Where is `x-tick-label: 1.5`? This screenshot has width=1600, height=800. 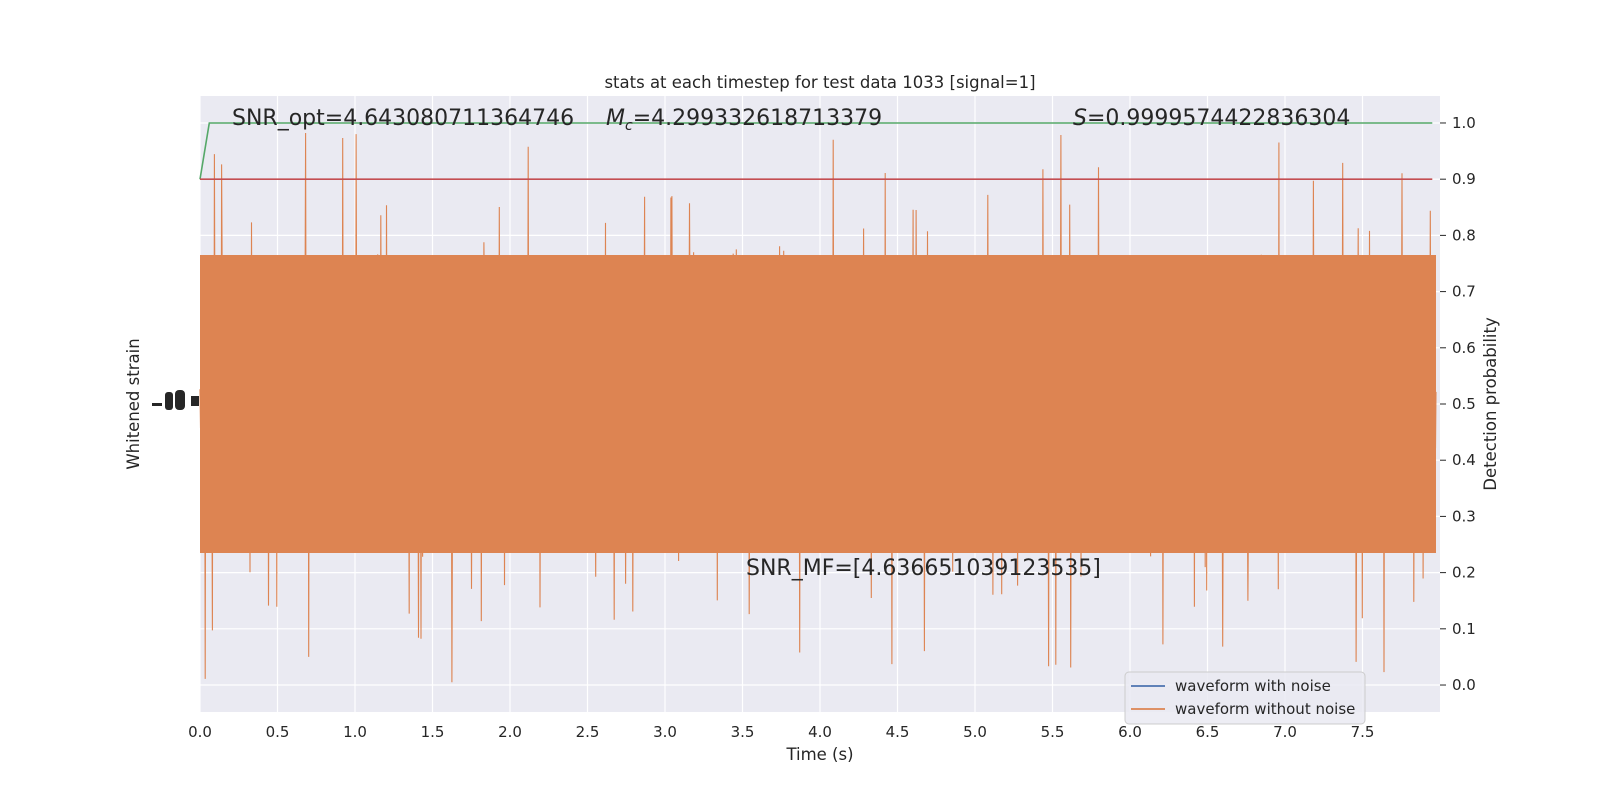
x-tick-label: 1.5 is located at coordinates (433, 732).